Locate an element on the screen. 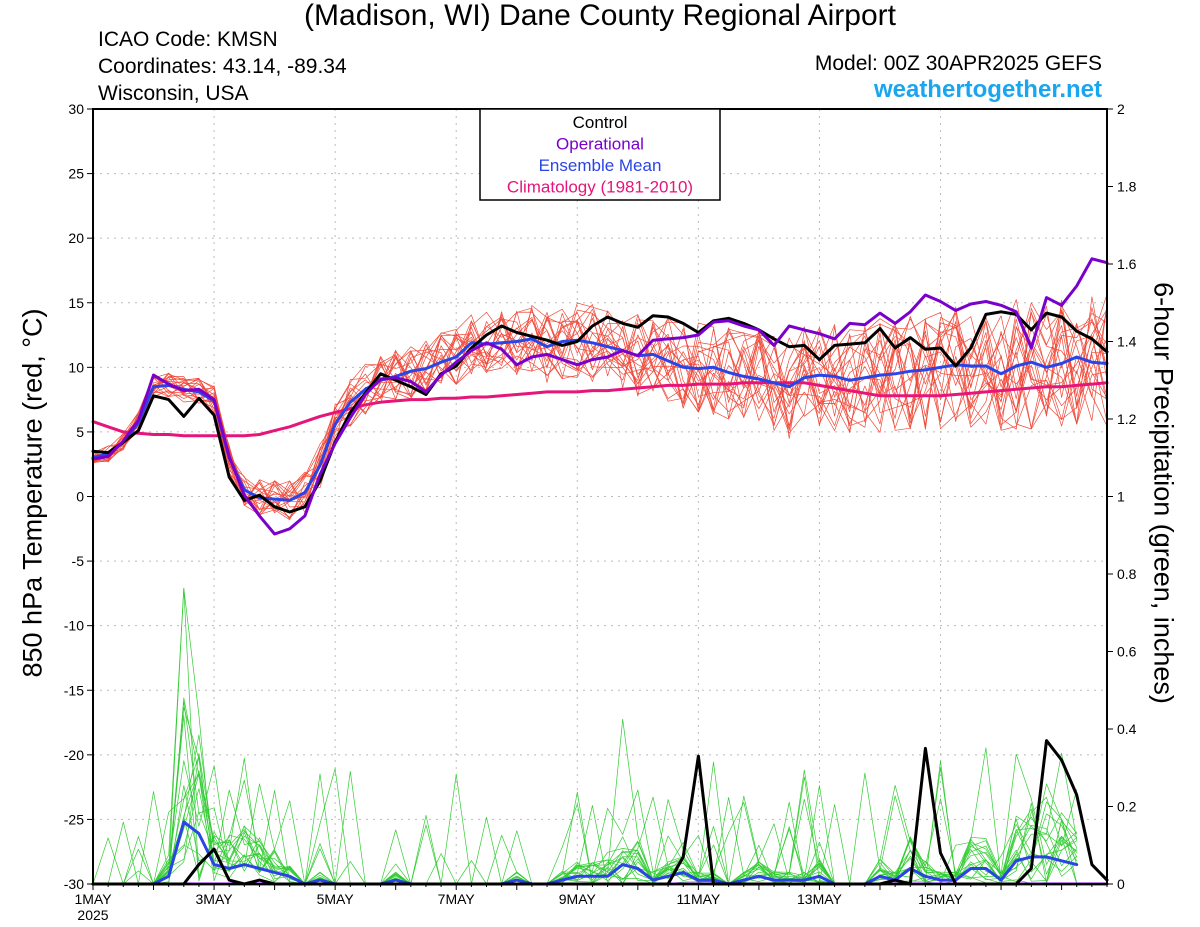 Image resolution: width=1200 pixels, height=927 pixels. legend-item: Operational is located at coordinates (600, 144).